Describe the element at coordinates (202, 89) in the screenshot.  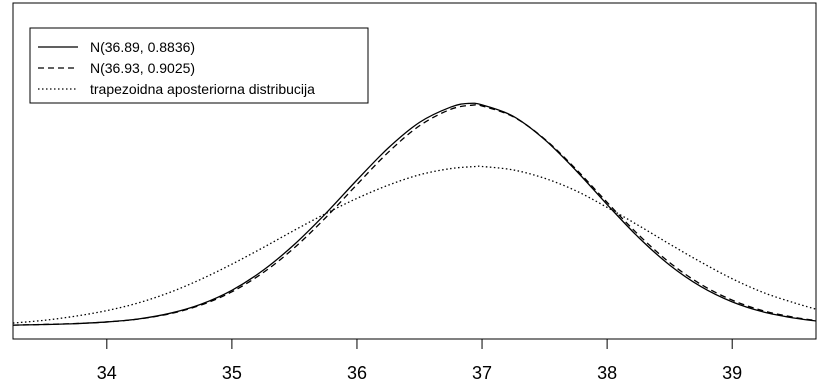
I see `legend-label-series-3: trapezoidna aposteriorna distribucija` at that location.